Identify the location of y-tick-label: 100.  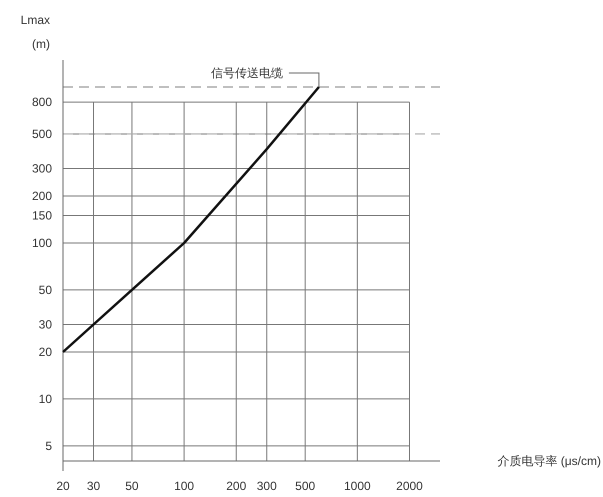
(42, 243).